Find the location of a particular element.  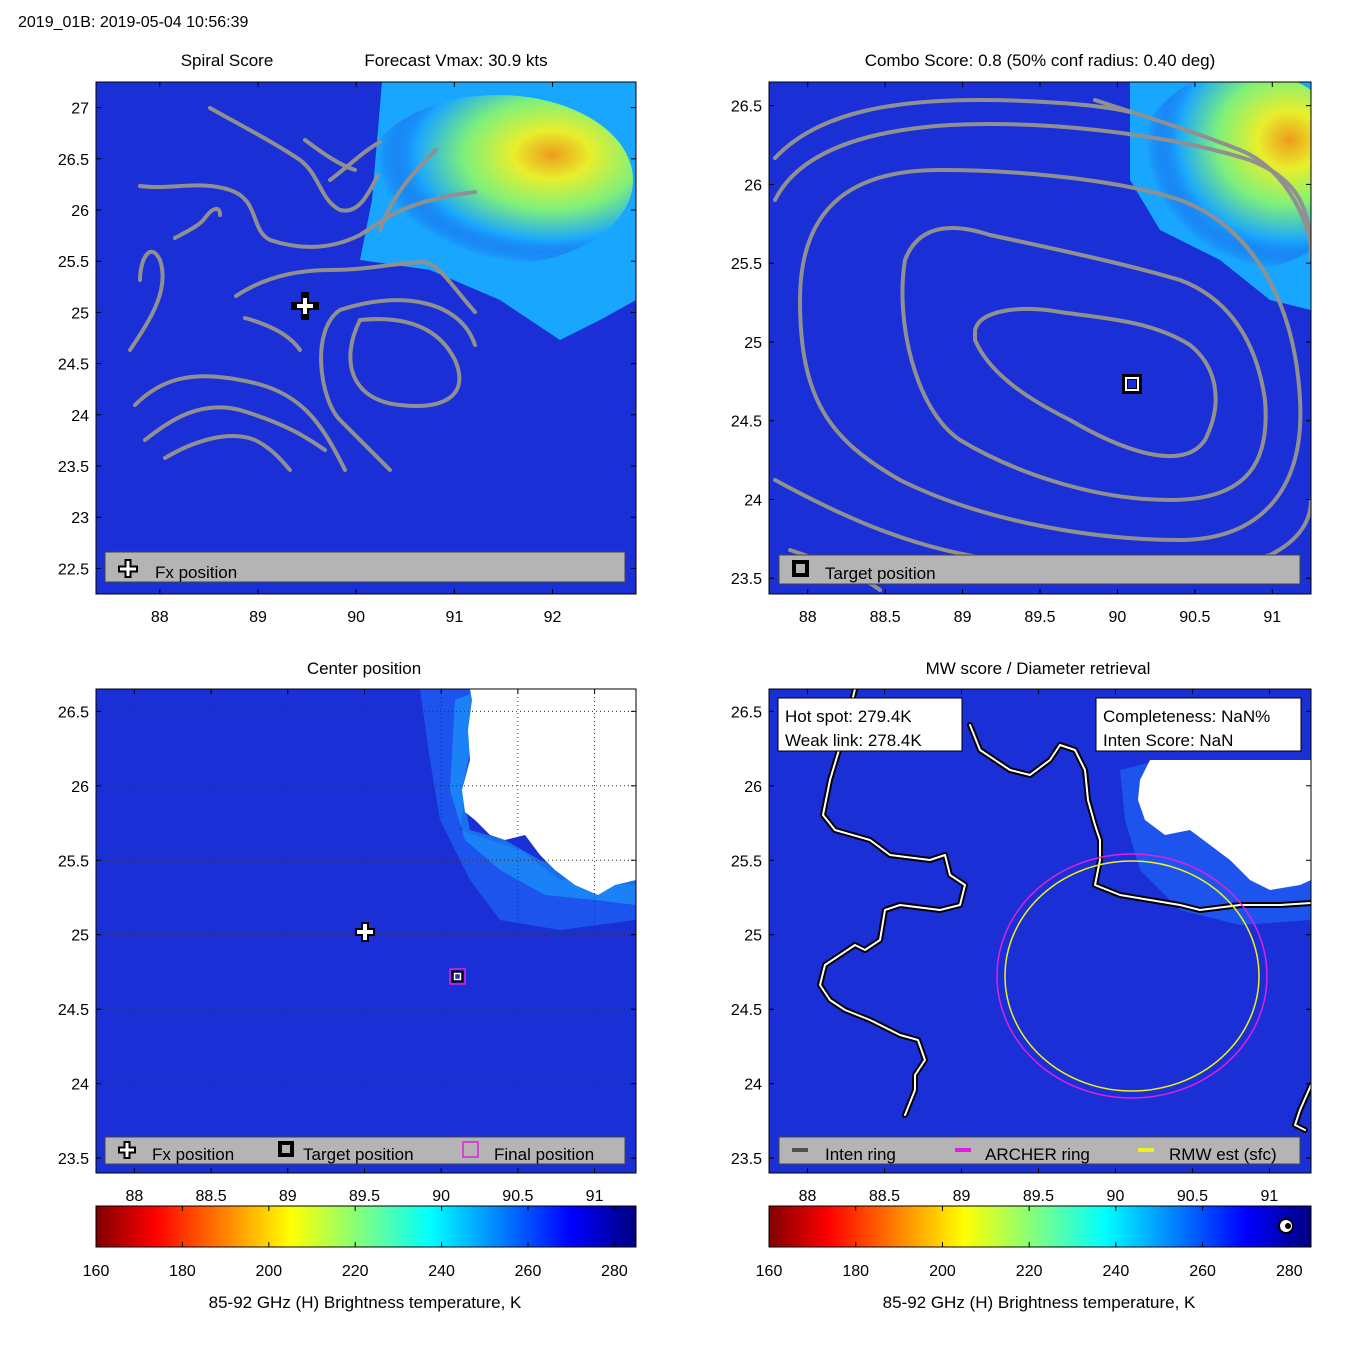

spiral-vmax-label: Forecast Vmax: 30.9 kts is located at coordinates (455, 60).